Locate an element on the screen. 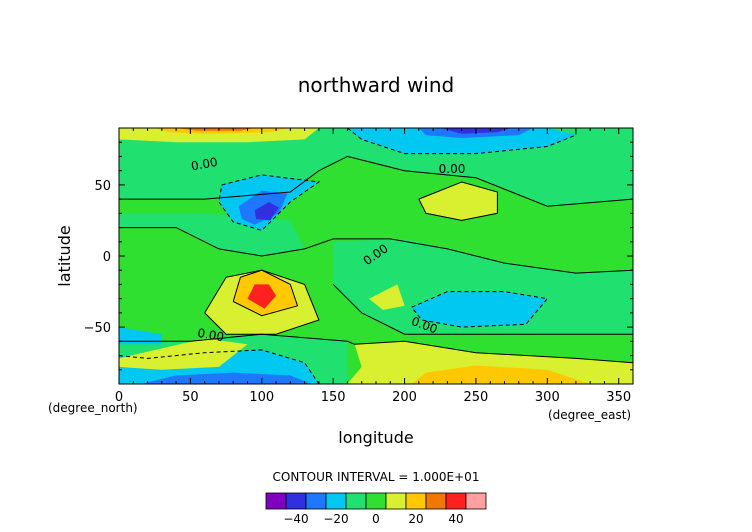 The image size is (752, 532). x-unit-label: (degree_east) is located at coordinates (589, 415).